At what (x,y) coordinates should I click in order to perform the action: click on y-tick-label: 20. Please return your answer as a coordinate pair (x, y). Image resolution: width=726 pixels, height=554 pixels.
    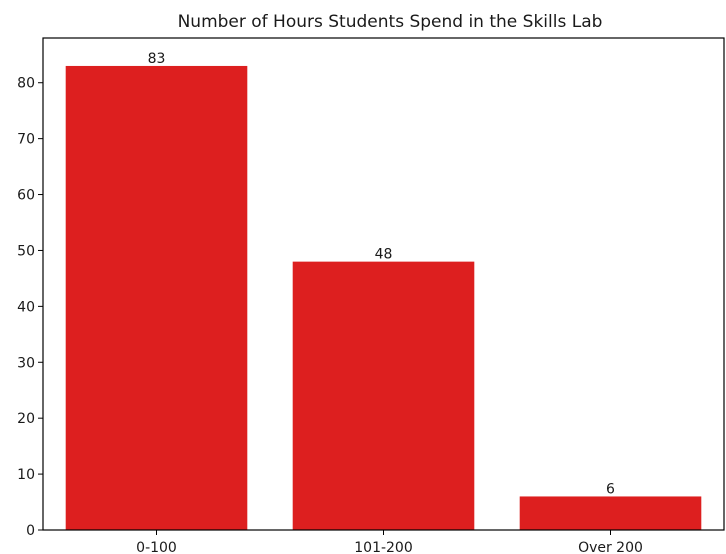
    Looking at the image, I should click on (26, 419).